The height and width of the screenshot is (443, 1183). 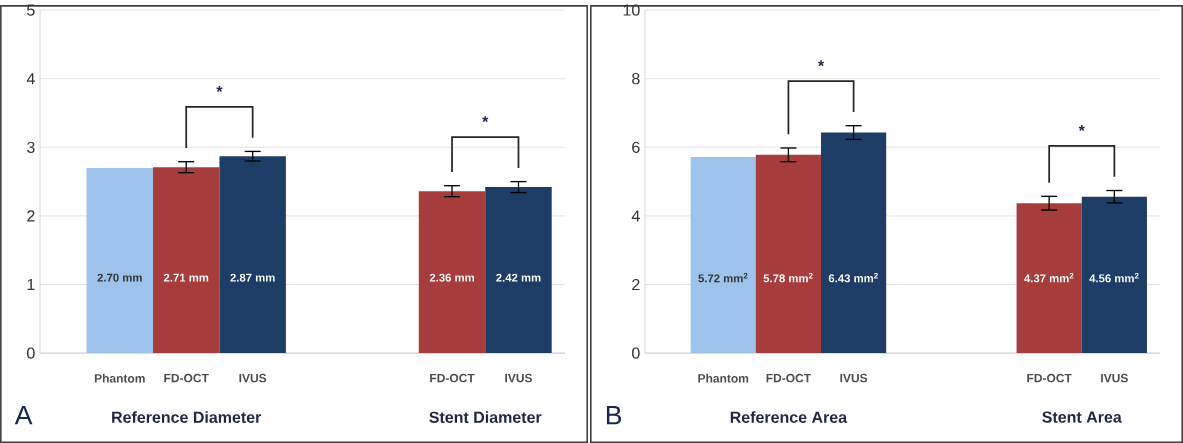 I want to click on data-label: 4.56 mm$^{2}$, so click(x=1114, y=277).